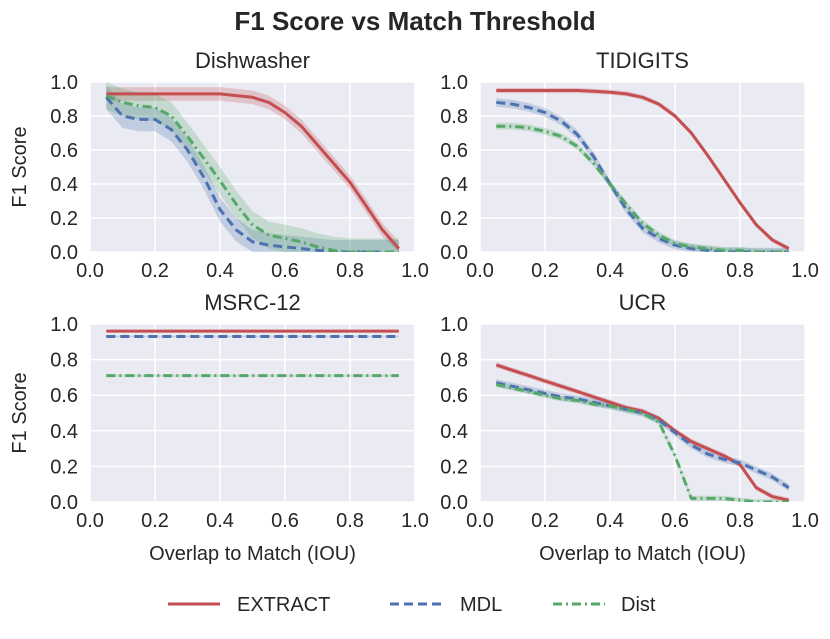 The height and width of the screenshot is (639, 830). Describe the element at coordinates (604, 605) in the screenshot. I see `legend-item-dist: Dist` at that location.